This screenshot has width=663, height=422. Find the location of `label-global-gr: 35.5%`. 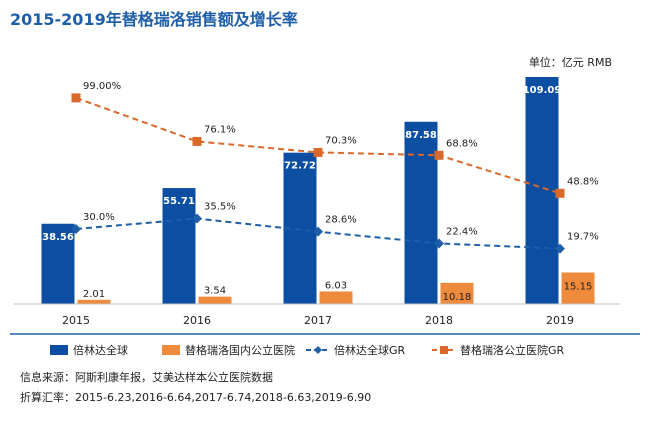

label-global-gr: 35.5% is located at coordinates (220, 207).